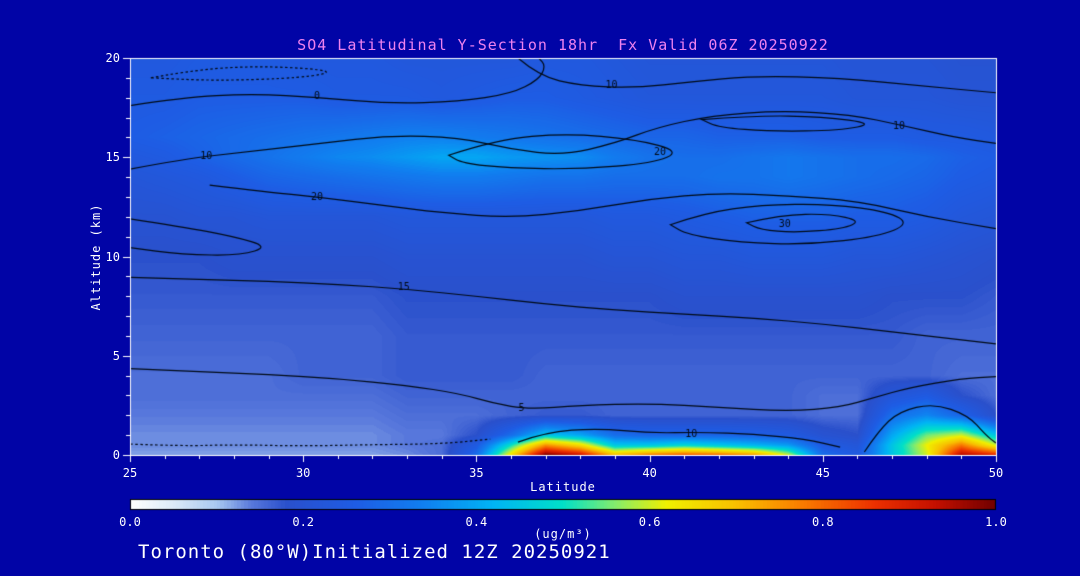  Describe the element at coordinates (996, 522) in the screenshot. I see `colorbar-tick-label: 1.0` at that location.